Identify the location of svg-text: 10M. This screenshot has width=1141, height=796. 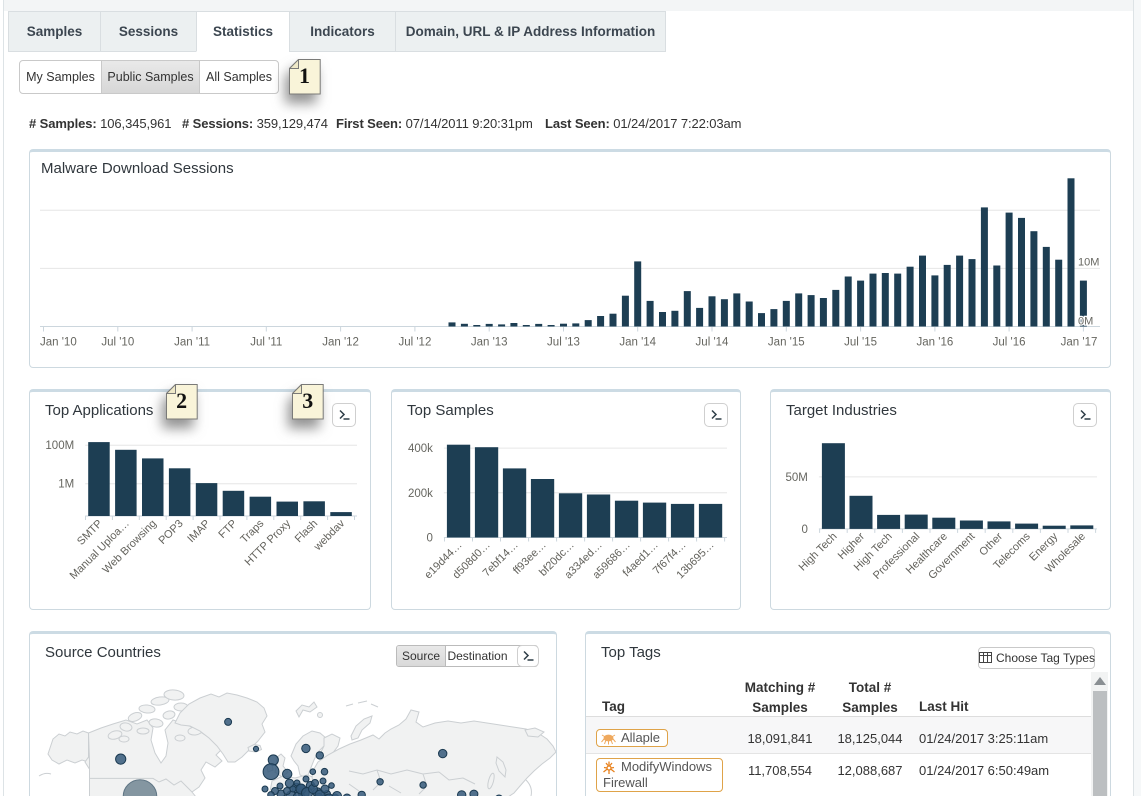
(1088, 262).